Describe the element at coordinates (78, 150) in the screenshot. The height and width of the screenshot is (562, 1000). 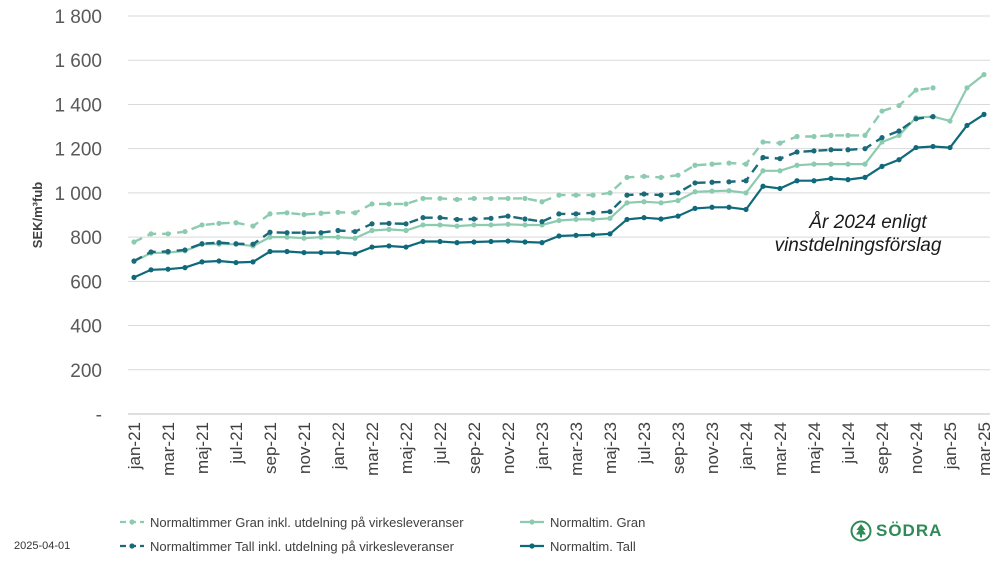
I see `y-tick-label: 1 200` at that location.